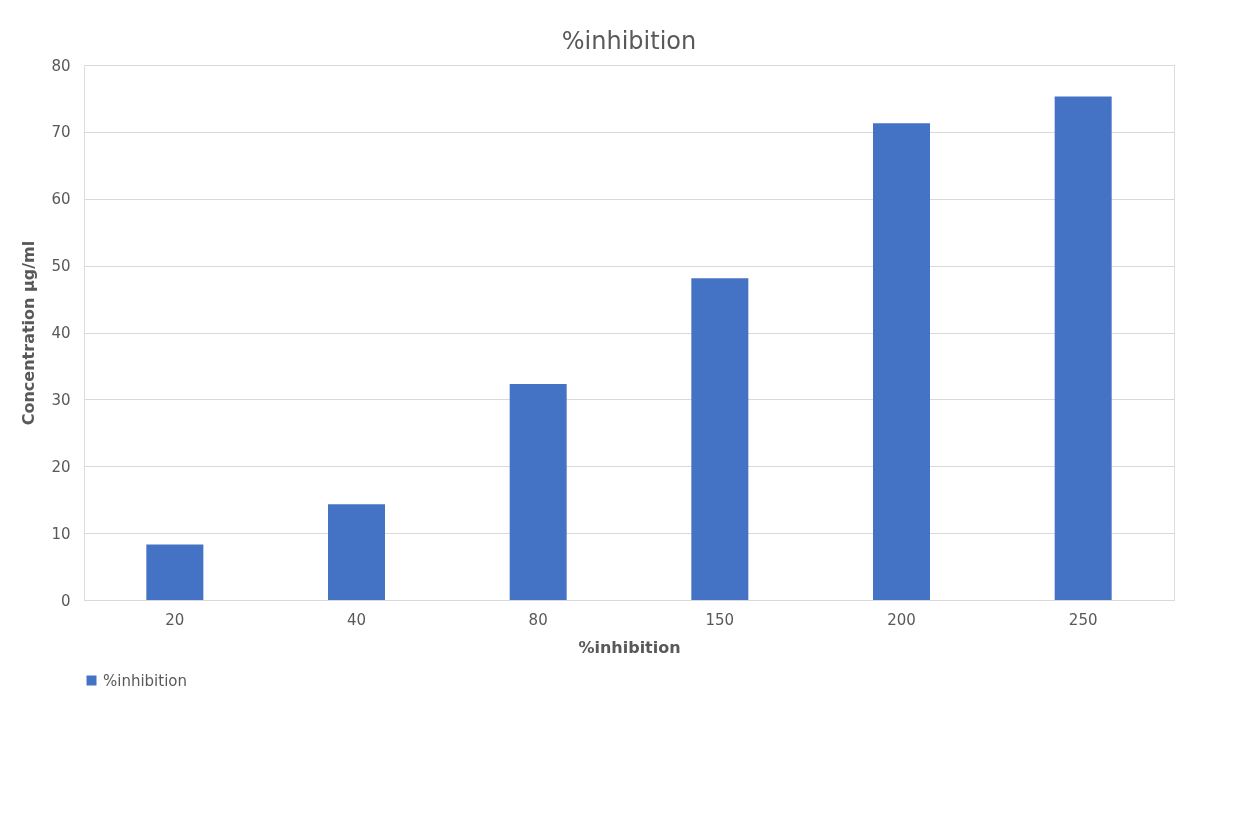 The height and width of the screenshot is (821, 1236). Describe the element at coordinates (175, 619) in the screenshot. I see `x-tick-label: 20` at that location.